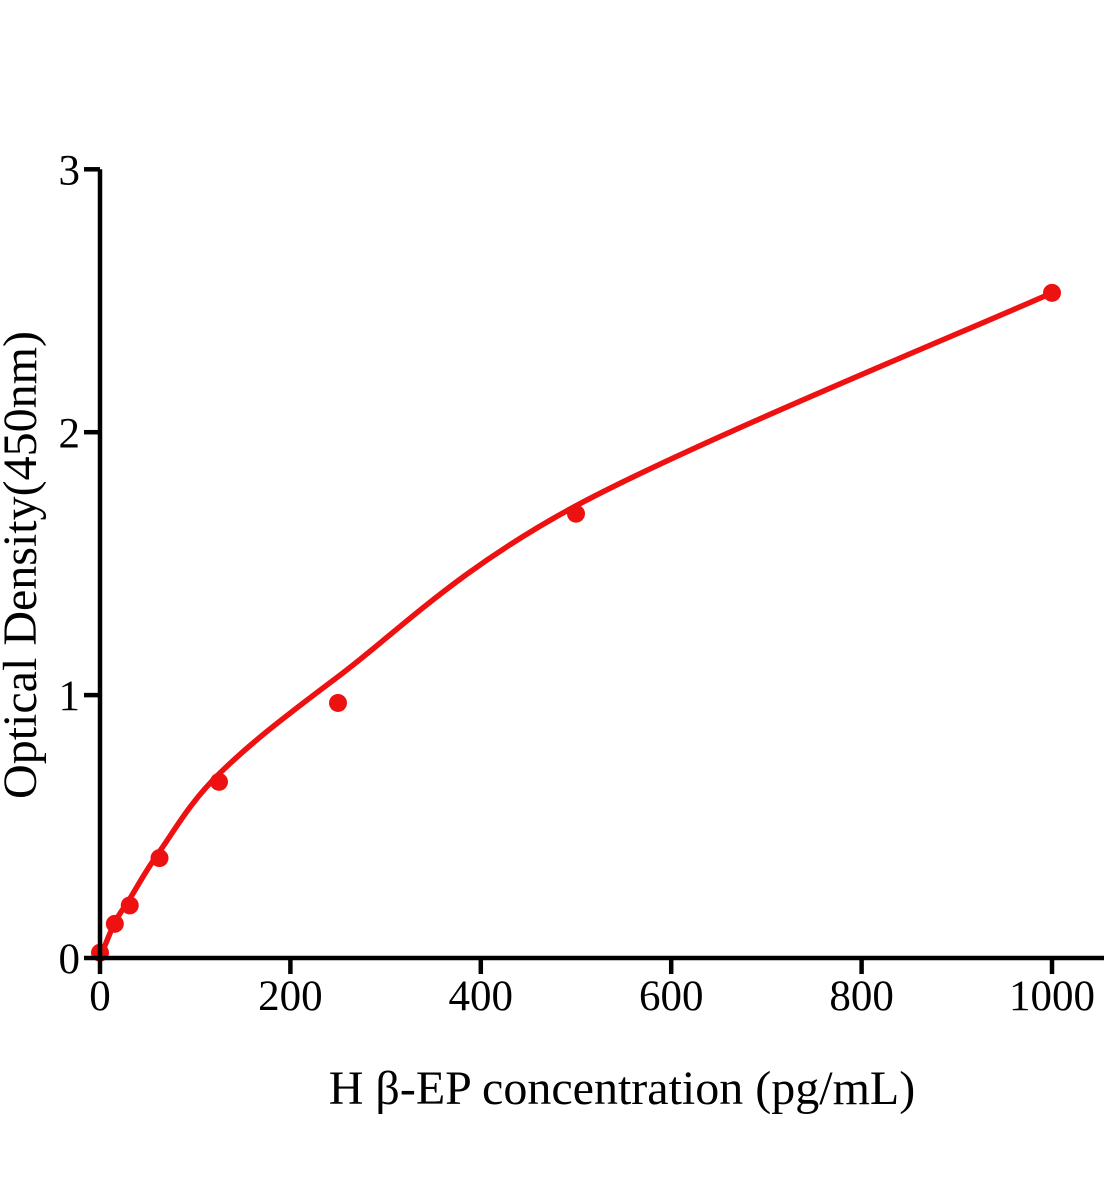 This screenshot has height=1200, width=1104. I want to click on x-tick-label: 1000, so click(1052, 996).